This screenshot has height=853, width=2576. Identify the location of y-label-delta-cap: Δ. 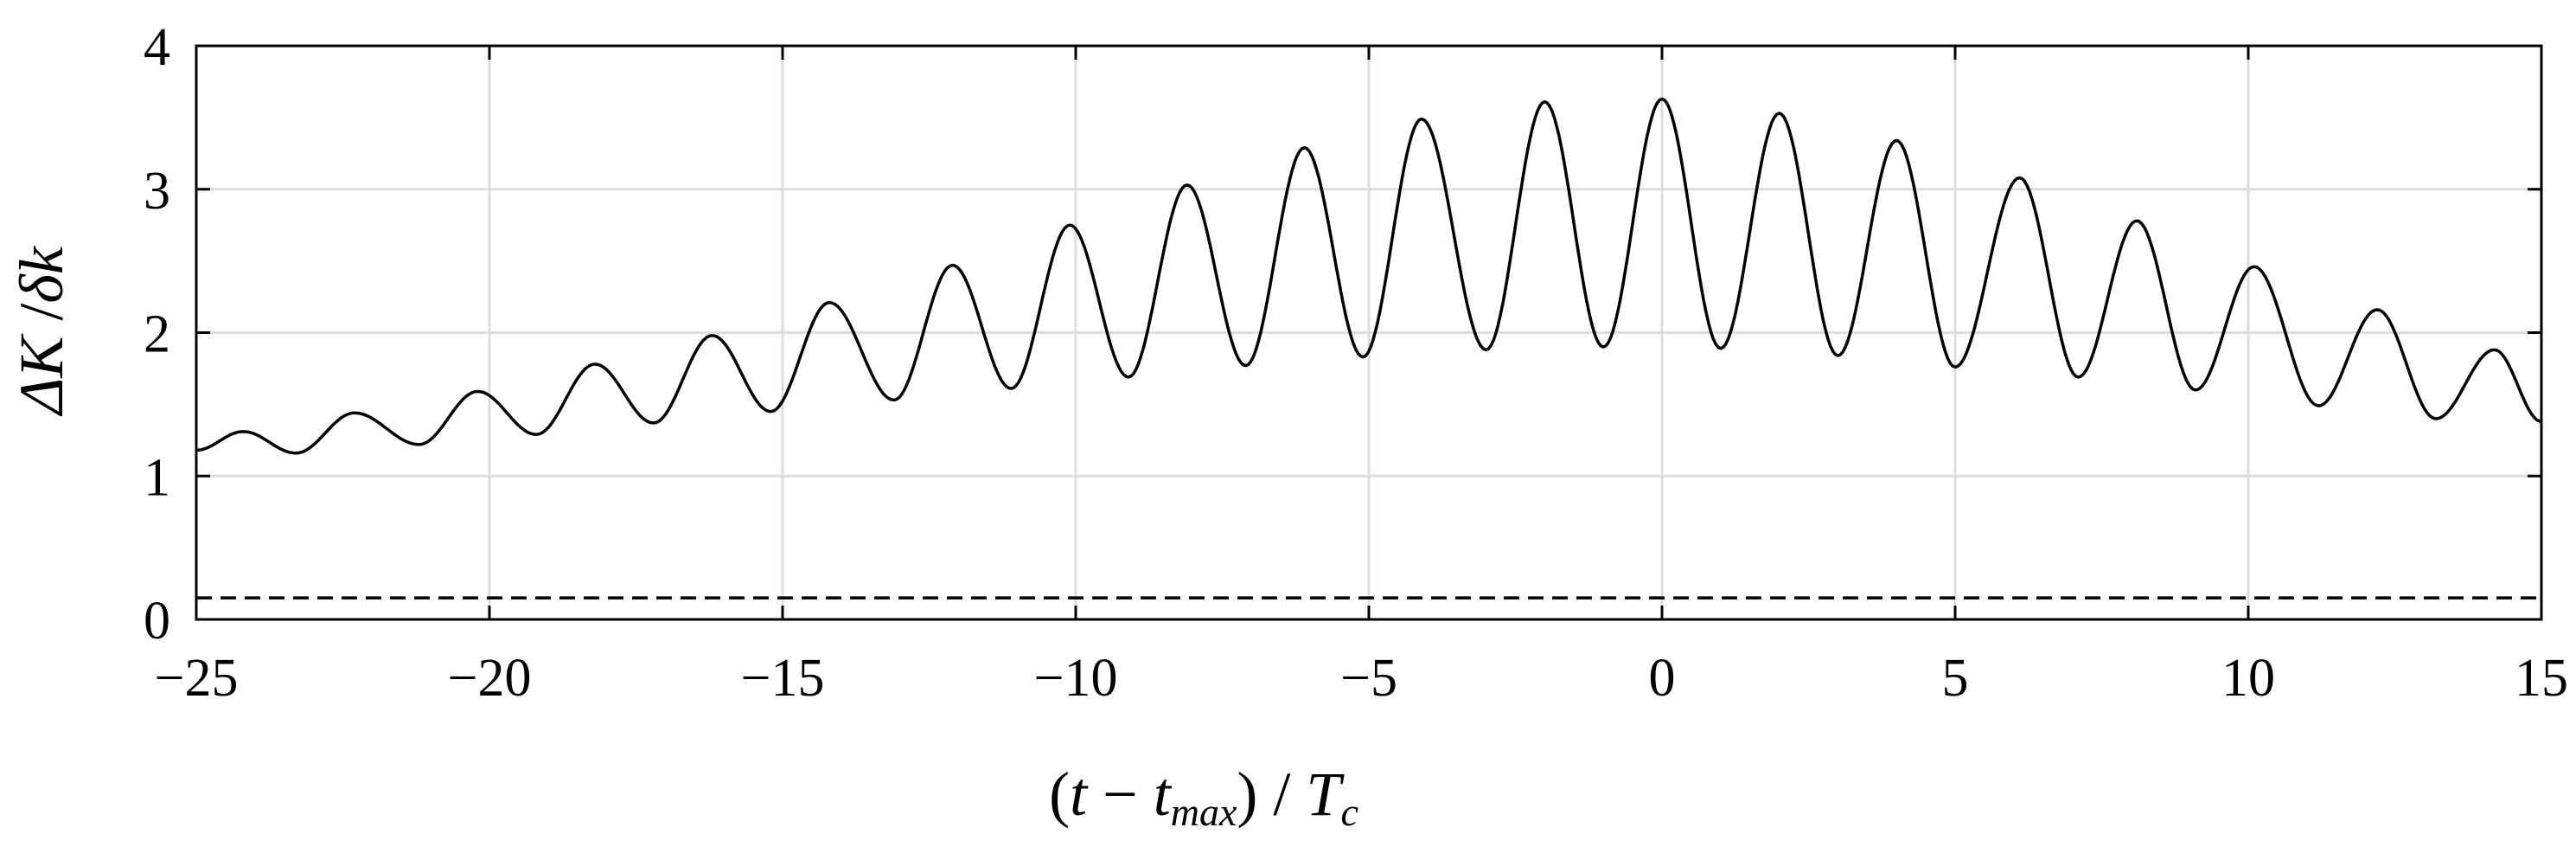
(41, 398).